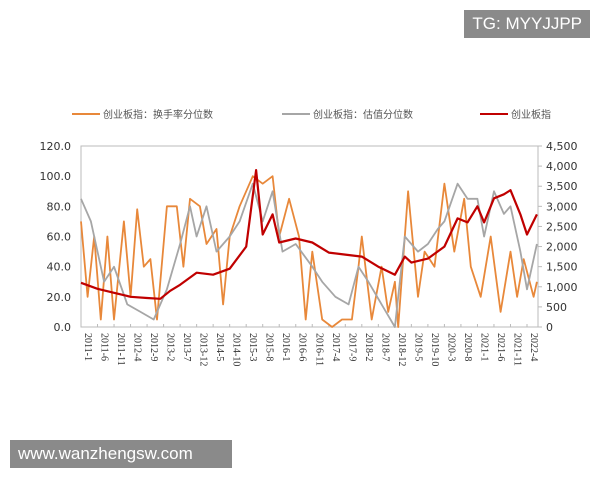  What do you see at coordinates (104, 347) in the screenshot?
I see `x-tick-label: 2011-6` at bounding box center [104, 347].